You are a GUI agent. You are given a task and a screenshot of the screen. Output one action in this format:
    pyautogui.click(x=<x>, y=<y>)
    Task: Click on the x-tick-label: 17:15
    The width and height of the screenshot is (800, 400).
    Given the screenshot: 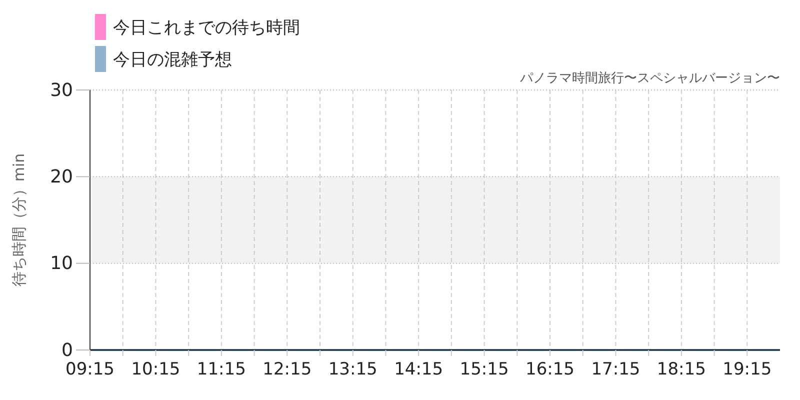 What is the action you would take?
    pyautogui.click(x=615, y=369)
    